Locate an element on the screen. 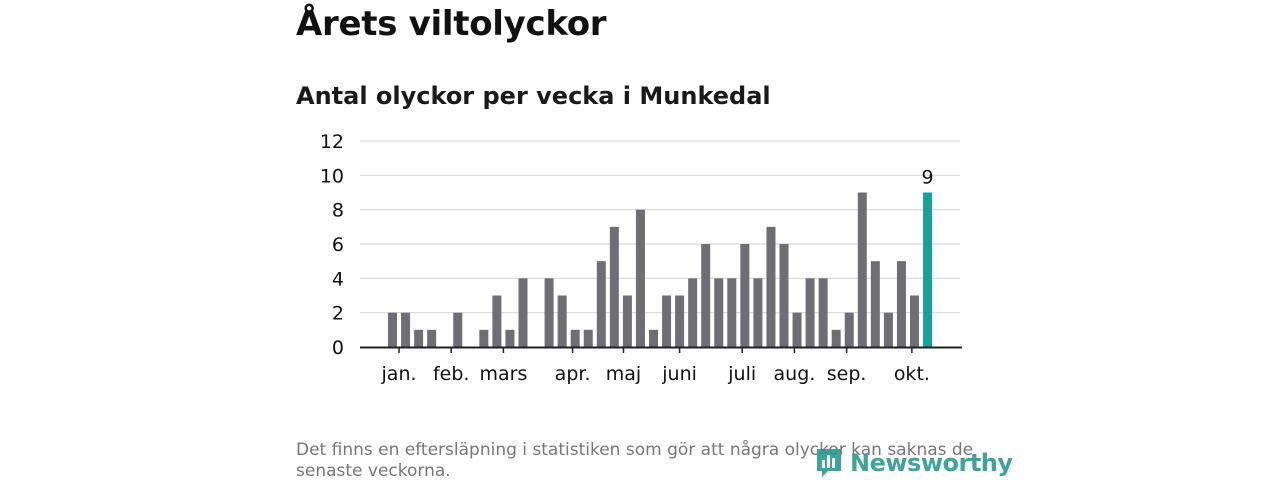 The width and height of the screenshot is (1280, 482). x-tick-label: maj is located at coordinates (623, 374).